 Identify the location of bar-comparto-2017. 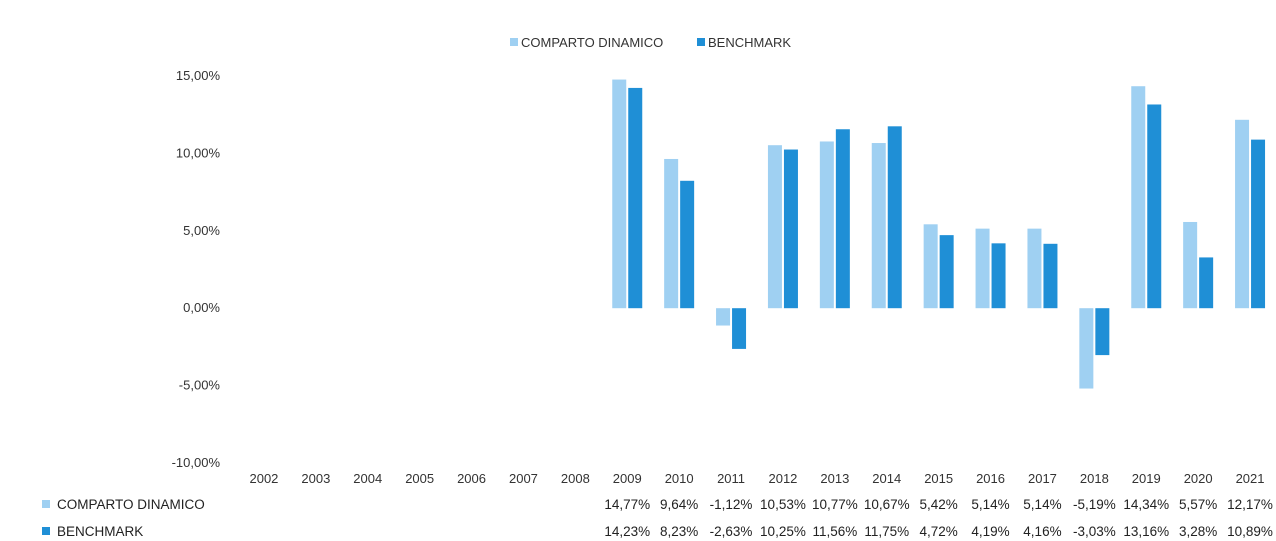
(1034, 268).